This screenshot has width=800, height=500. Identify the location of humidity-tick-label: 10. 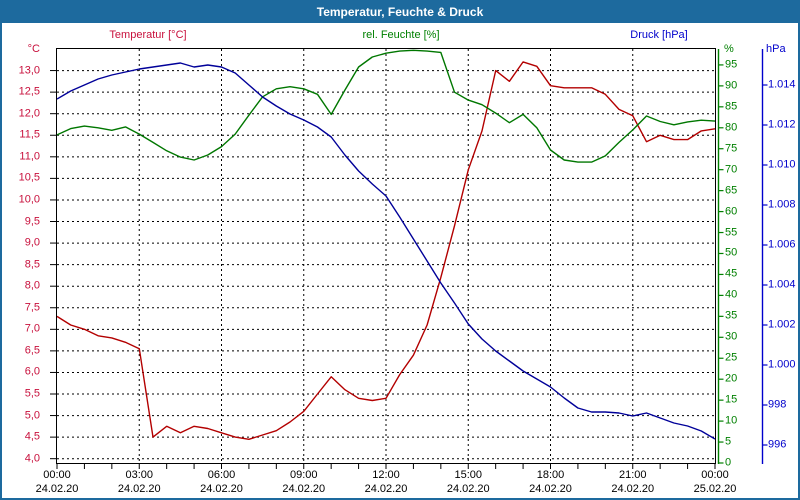
(731, 420).